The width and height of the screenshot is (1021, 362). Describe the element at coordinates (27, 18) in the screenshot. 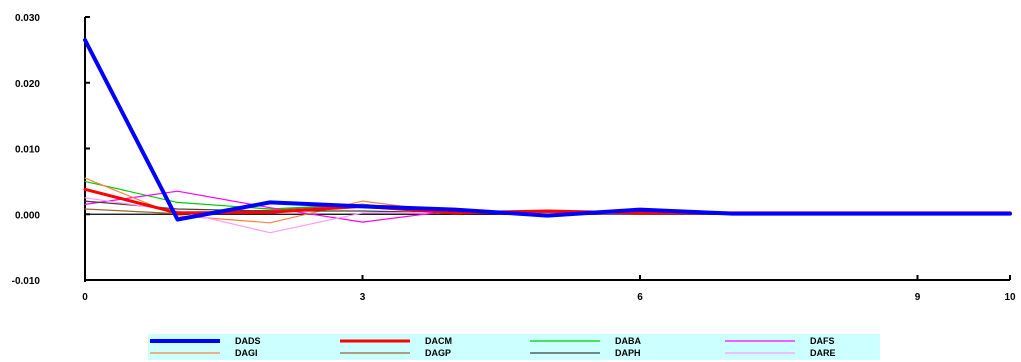

I see `y-tick-label: 0.030` at that location.